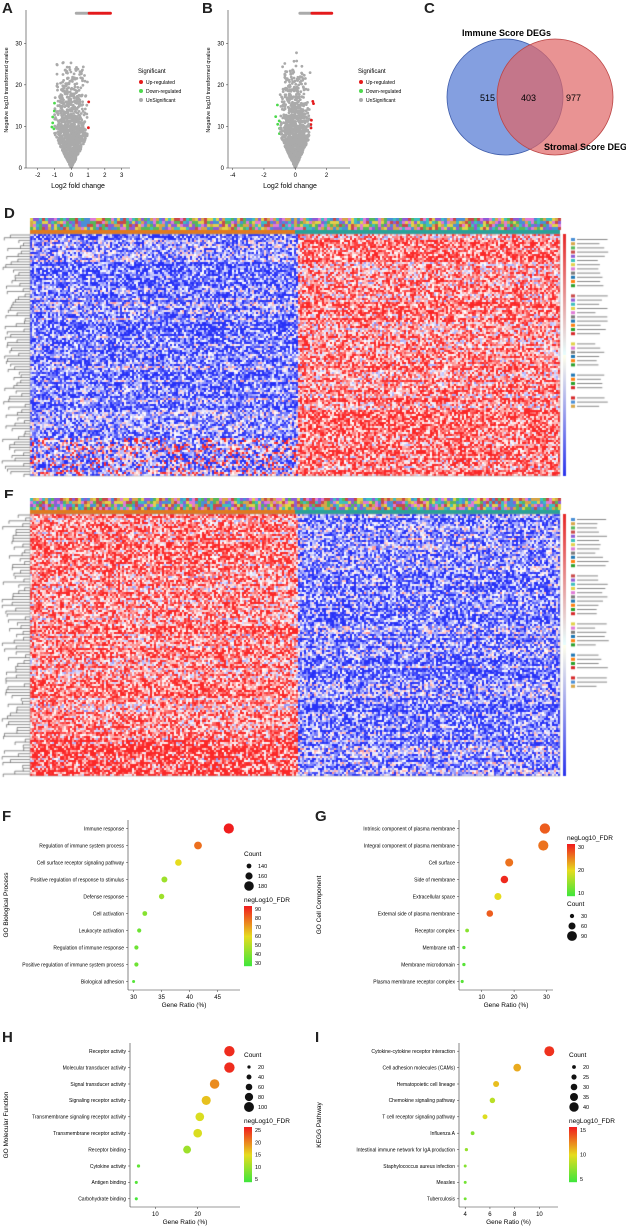 The height and width of the screenshot is (1226, 626). Describe the element at coordinates (413, 1052) in the screenshot. I see `category-label: Cytokine-cytokine receptor interaction` at that location.